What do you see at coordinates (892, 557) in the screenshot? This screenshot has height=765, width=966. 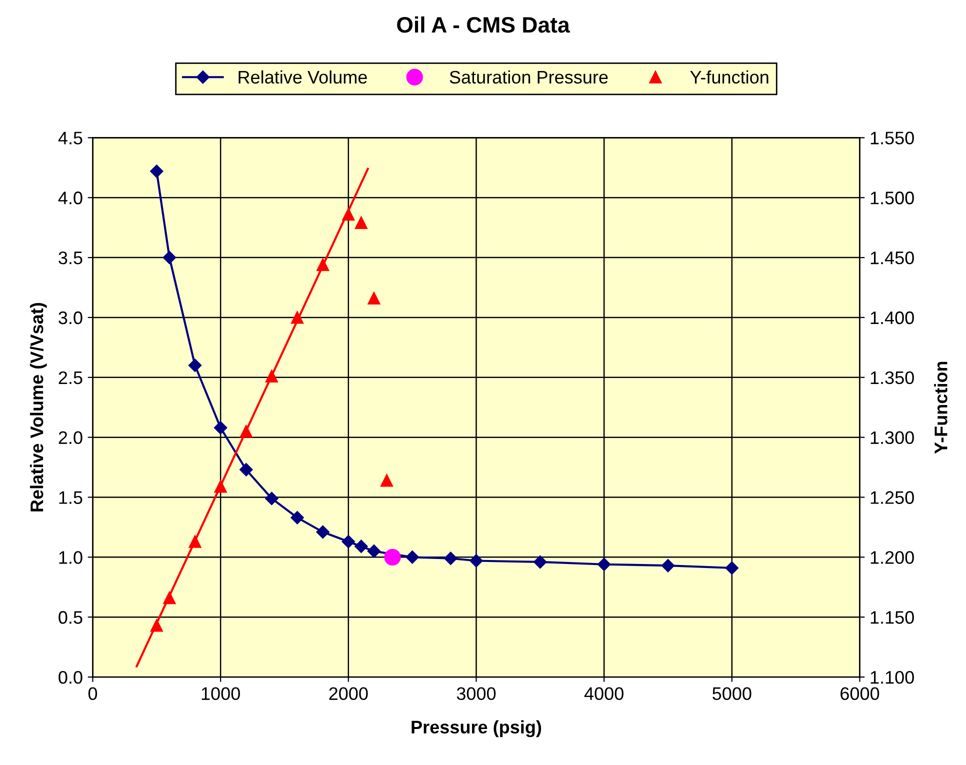 I see `y2-tick-label: 1.200` at bounding box center [892, 557].